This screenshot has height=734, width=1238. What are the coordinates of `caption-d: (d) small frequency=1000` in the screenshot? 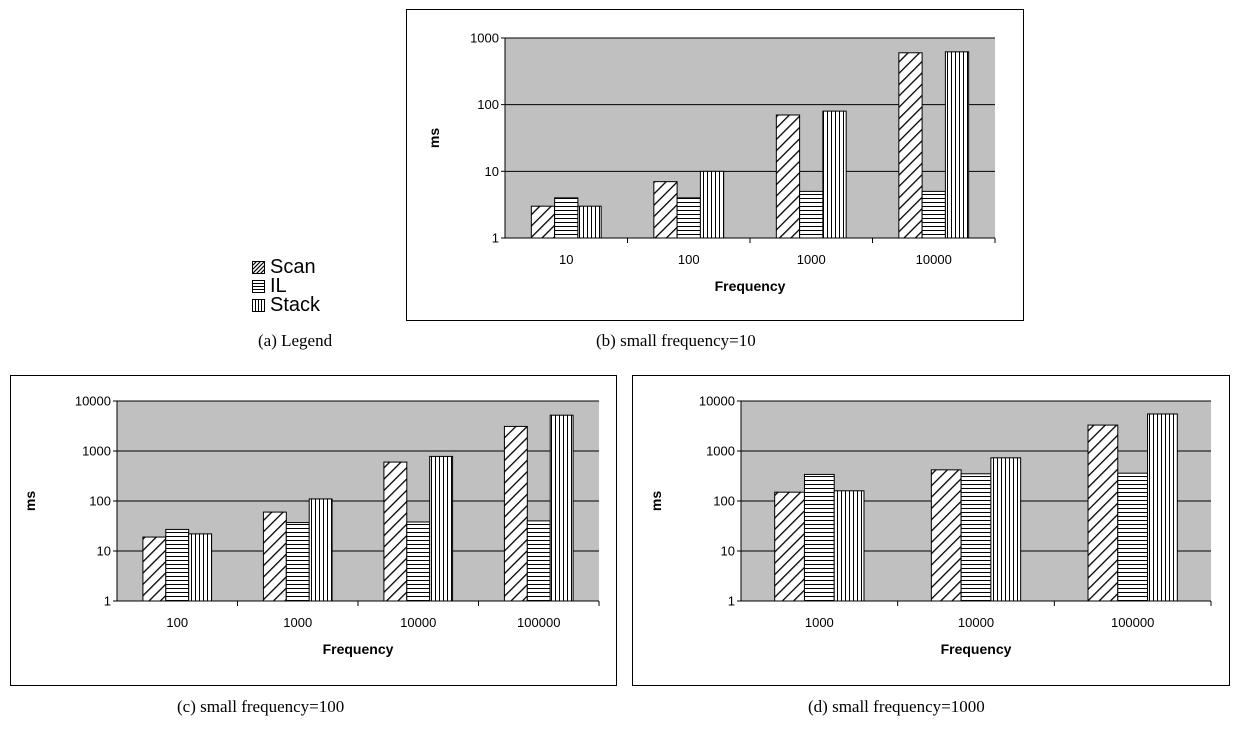 It's located at (896, 706).